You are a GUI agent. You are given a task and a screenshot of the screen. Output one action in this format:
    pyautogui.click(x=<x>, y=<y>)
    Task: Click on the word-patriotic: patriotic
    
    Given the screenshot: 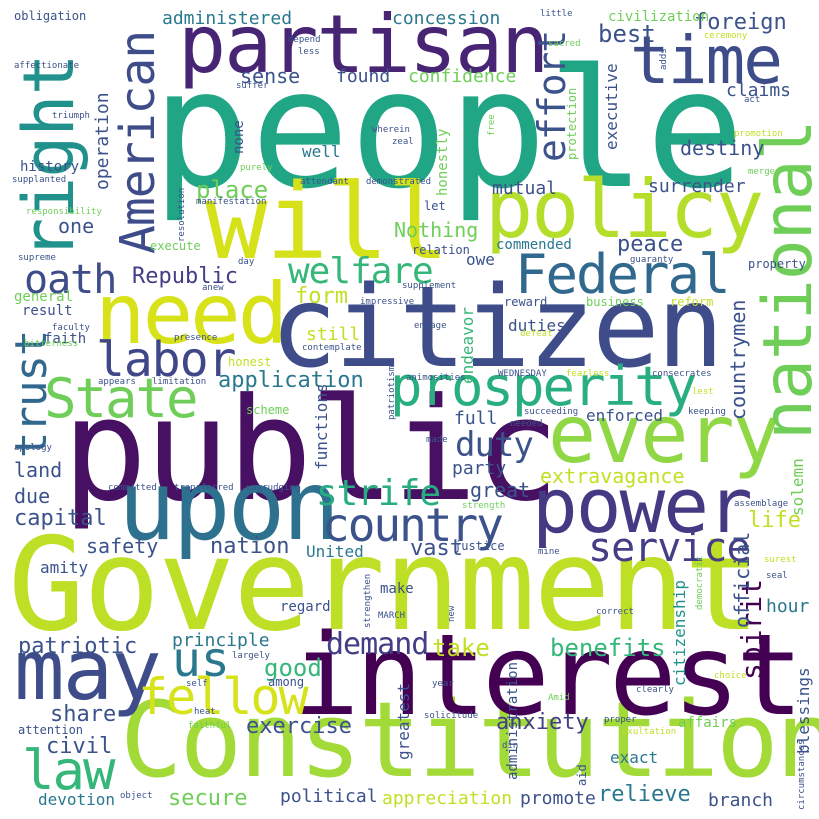 What is the action you would take?
    pyautogui.click(x=78, y=646)
    